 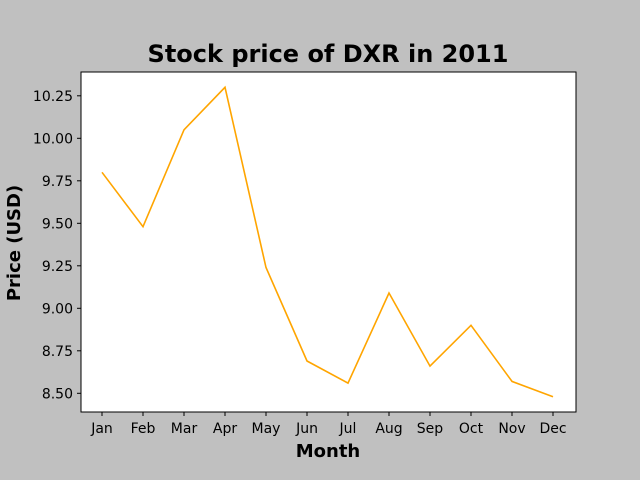 I want to click on y-tick-label: 9.25, so click(x=57, y=267).